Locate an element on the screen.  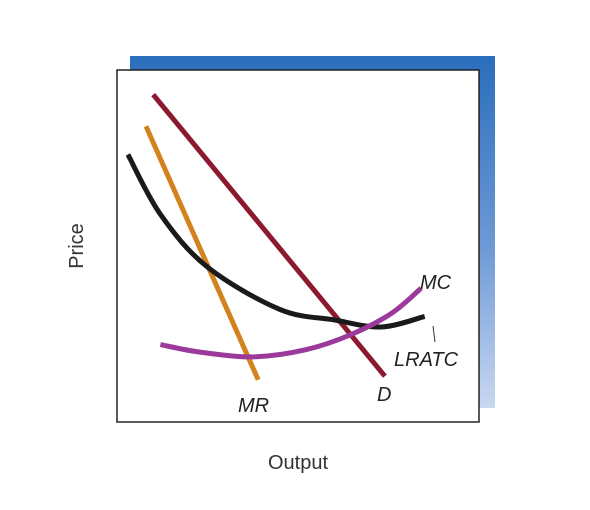
curve-label-d: D is located at coordinates (384, 395).